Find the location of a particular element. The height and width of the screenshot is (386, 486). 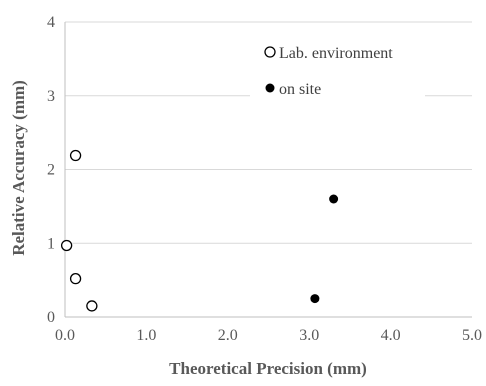

legend-background is located at coordinates (337, 65).